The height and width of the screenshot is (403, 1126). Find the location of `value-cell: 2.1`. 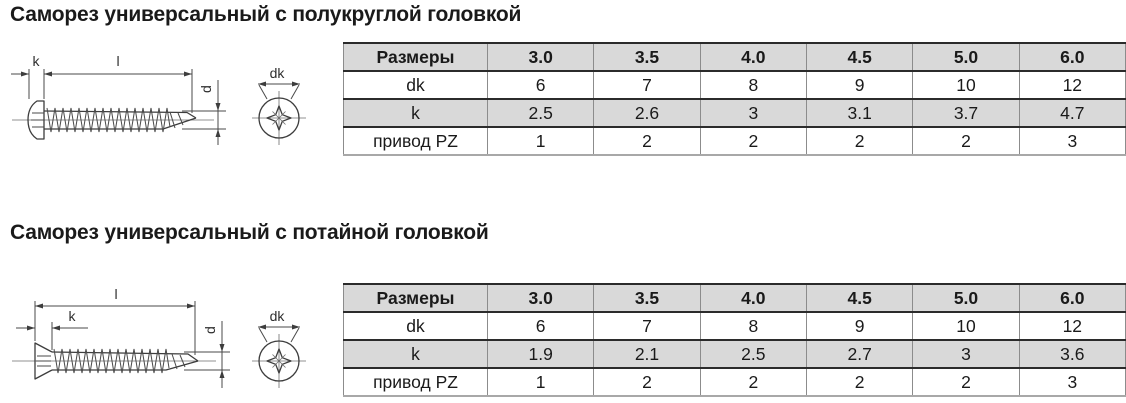

value-cell: 2.1 is located at coordinates (647, 354).